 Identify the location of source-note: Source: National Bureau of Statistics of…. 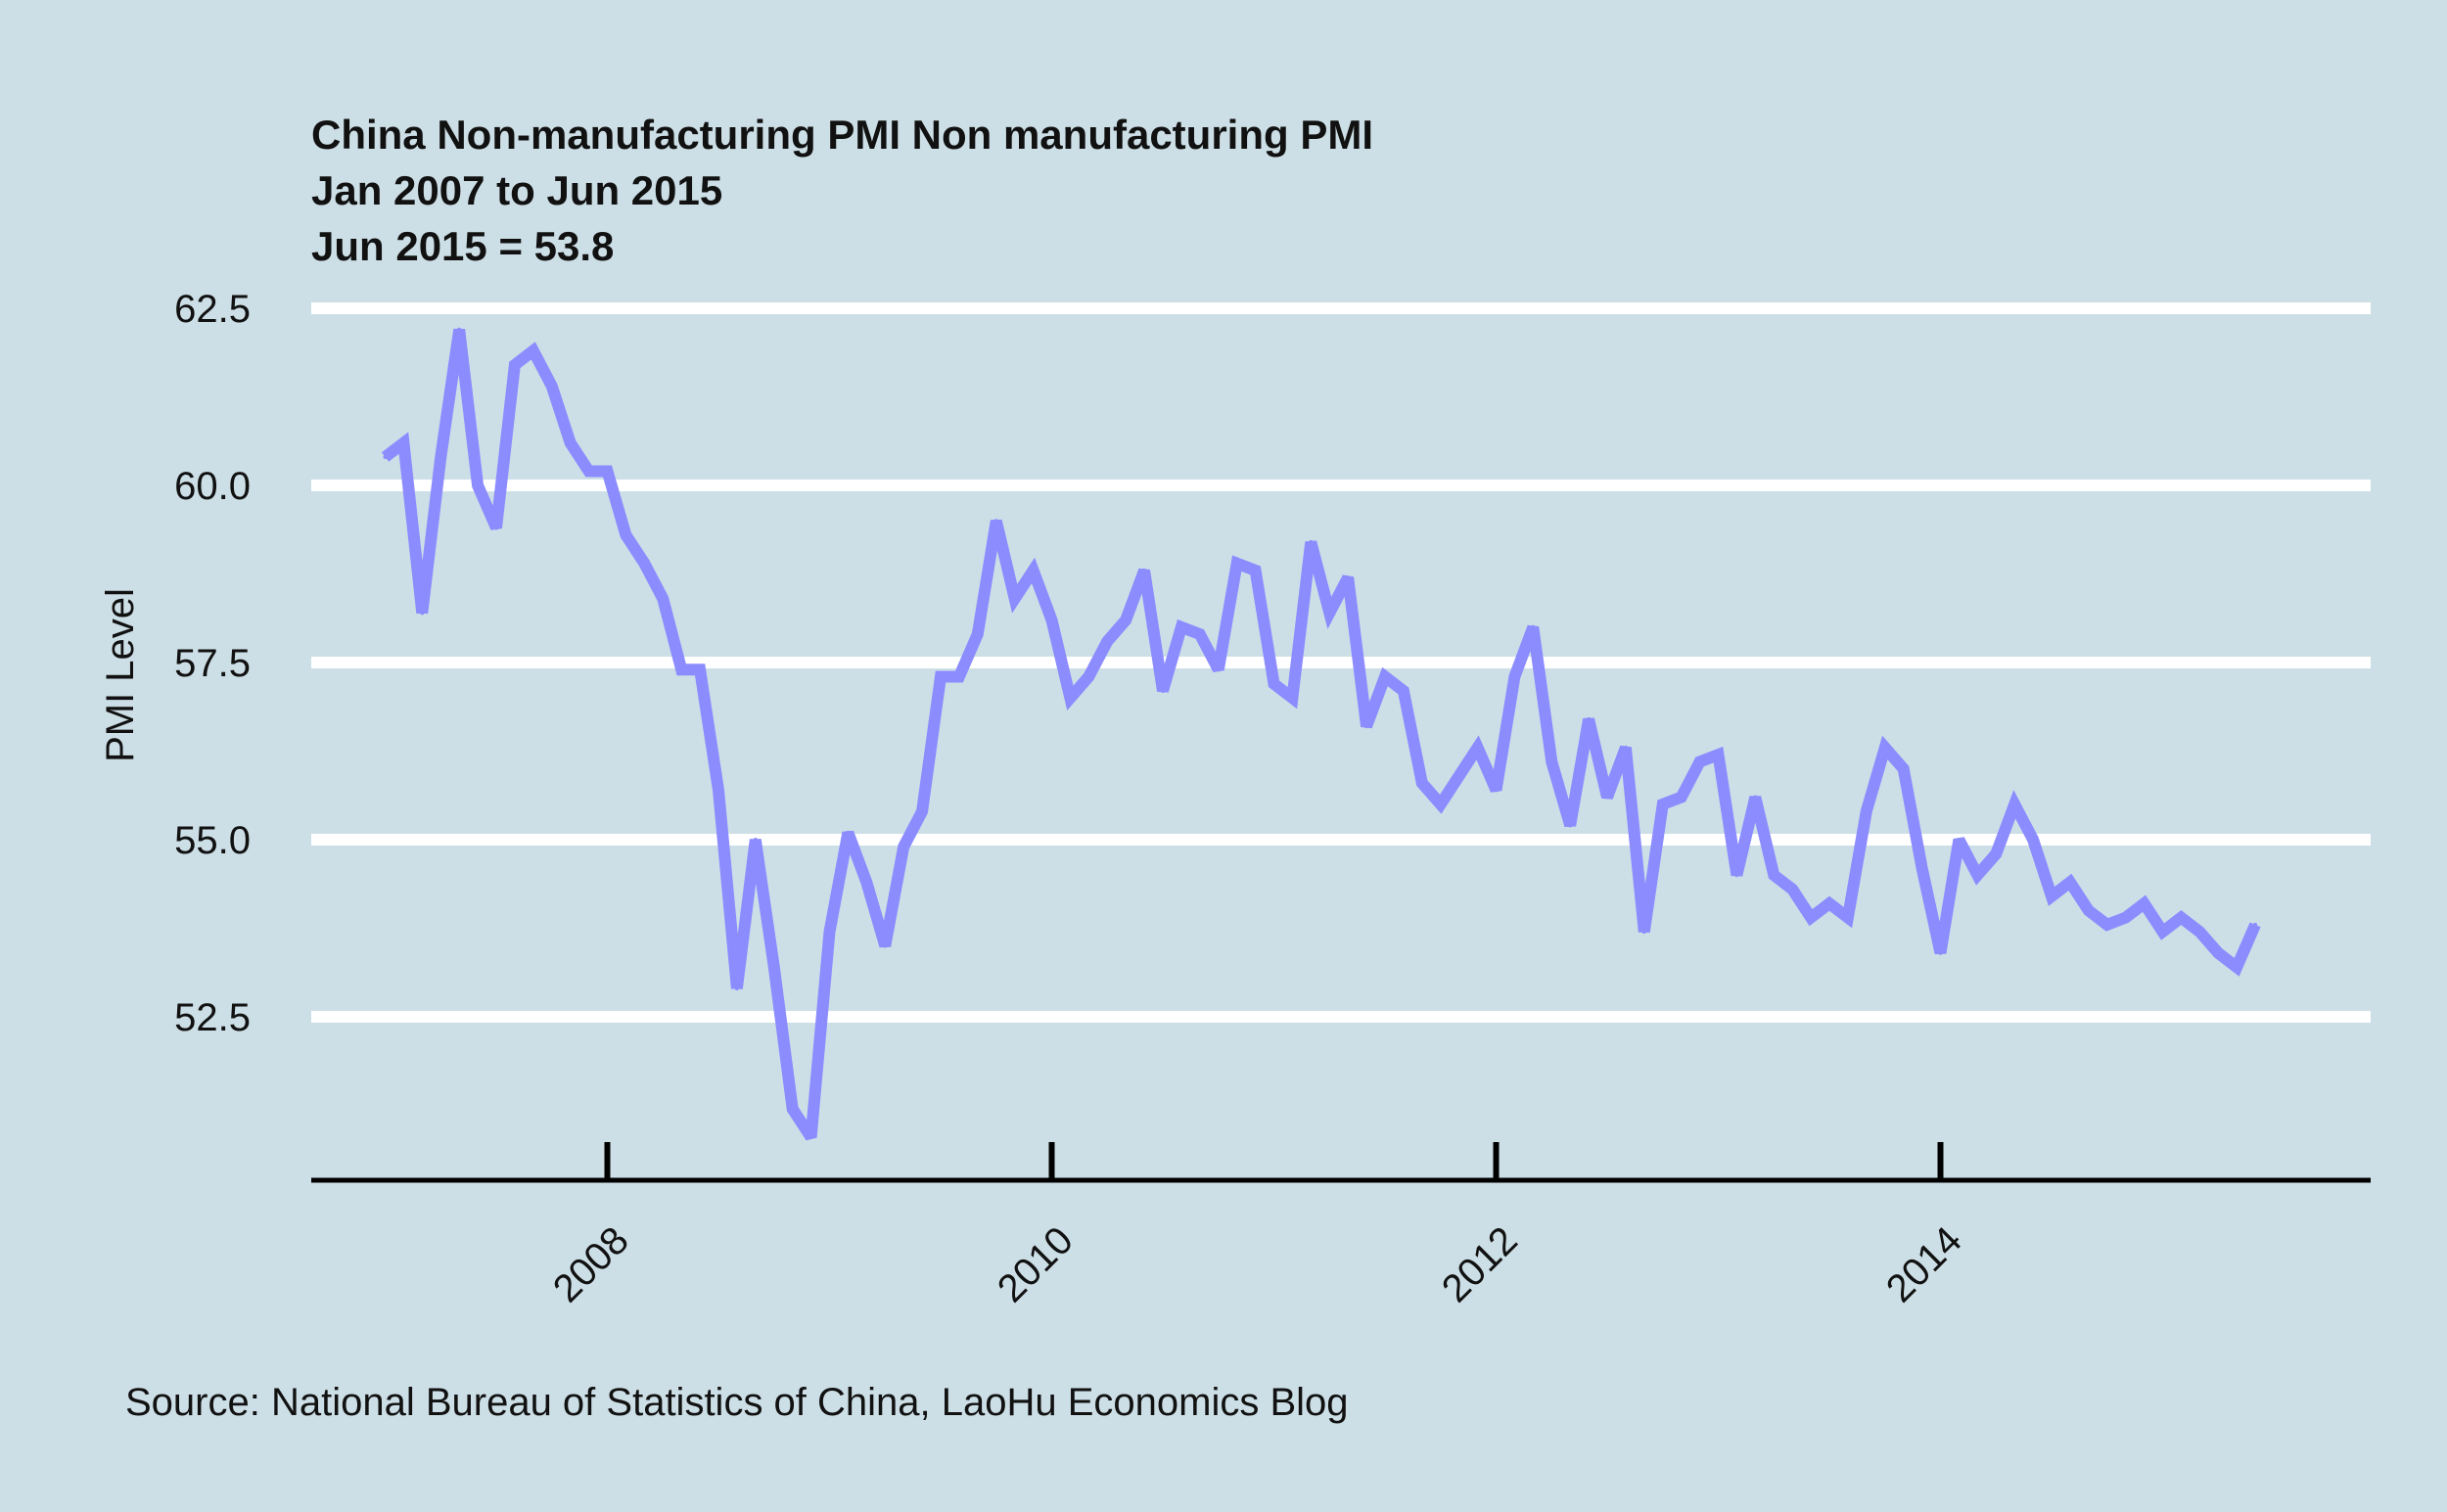
(737, 1402).